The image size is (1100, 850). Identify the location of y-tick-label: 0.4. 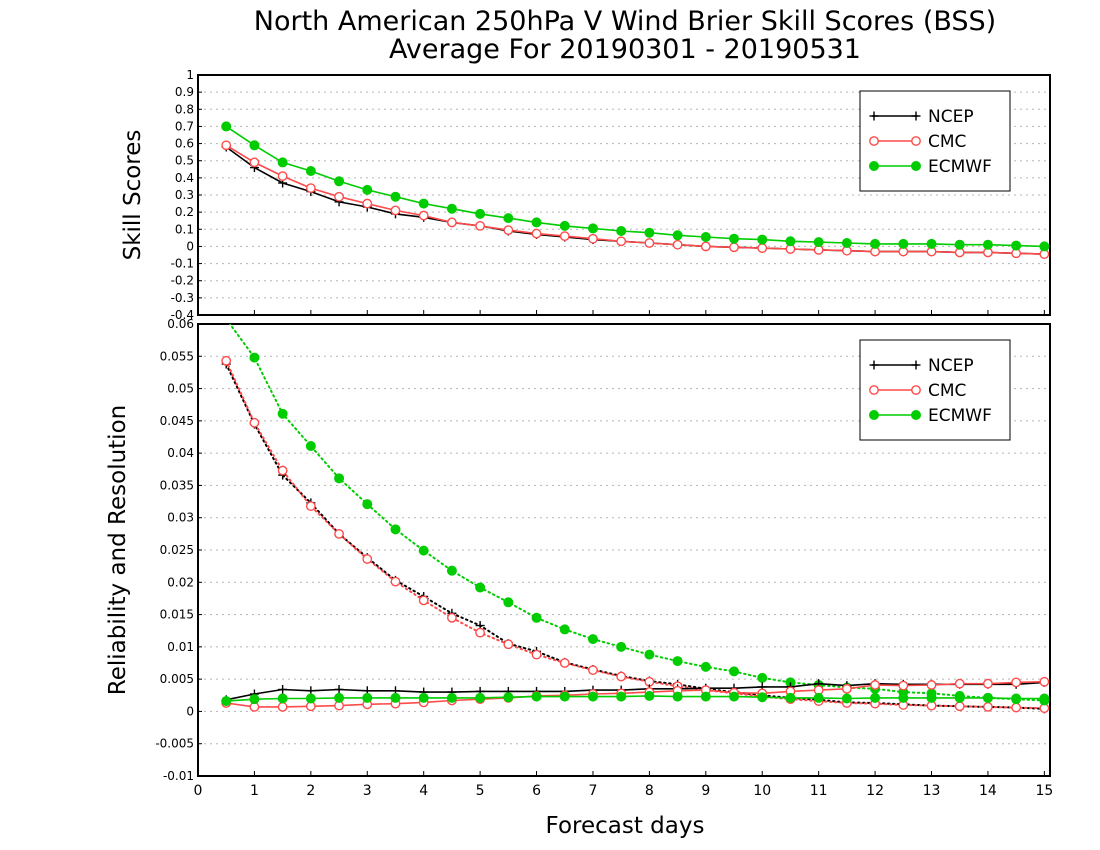
(184, 178).